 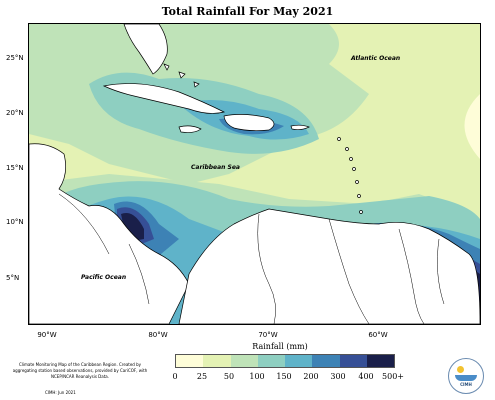 I want to click on legend-tick: 25, so click(x=202, y=376).